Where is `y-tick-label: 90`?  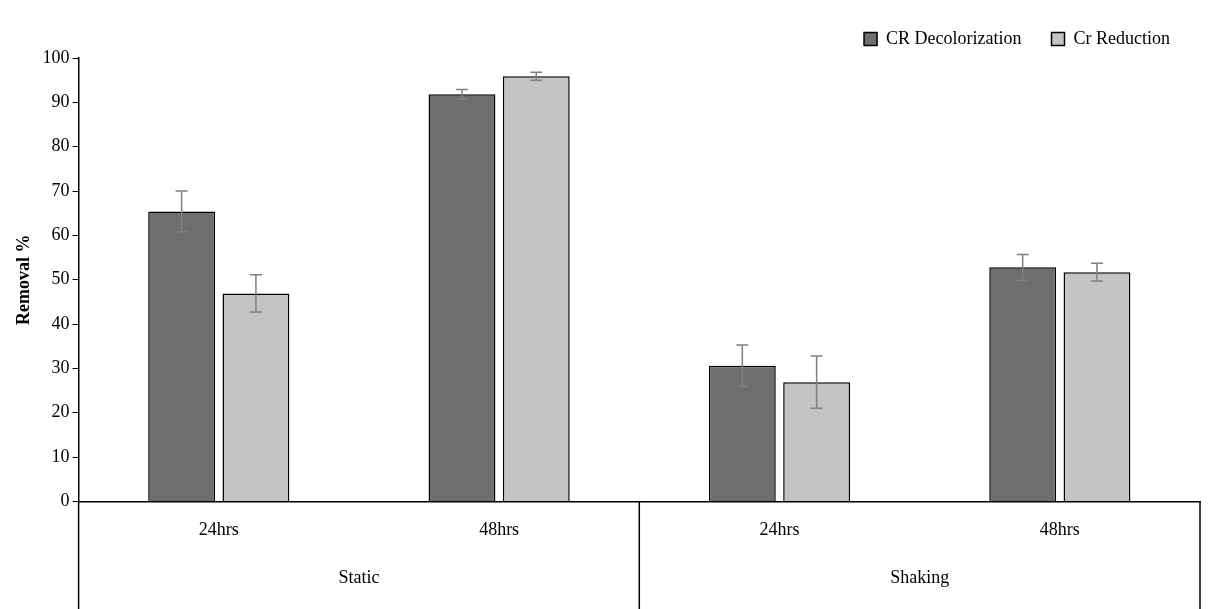 y-tick-label: 90 is located at coordinates (60, 101).